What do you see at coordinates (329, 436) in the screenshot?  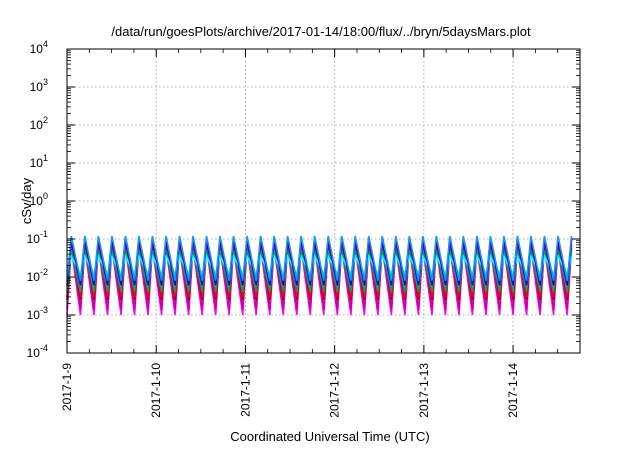 I see `x-axis-title: Coordinated Universal Time (UTC)` at bounding box center [329, 436].